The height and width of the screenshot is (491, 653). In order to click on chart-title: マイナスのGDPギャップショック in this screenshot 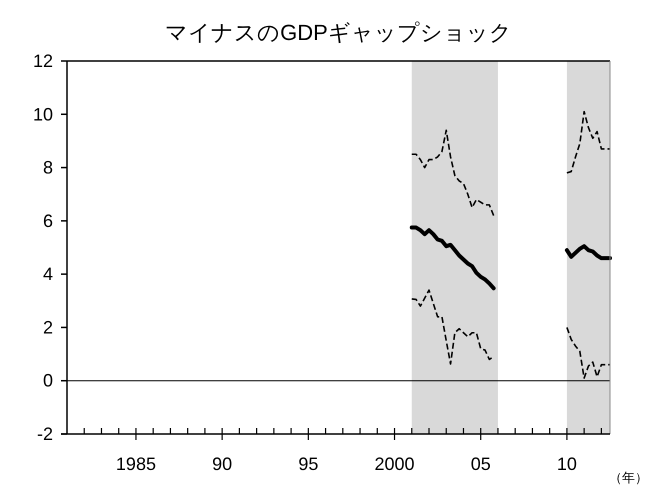, I will do `click(338, 32)`.